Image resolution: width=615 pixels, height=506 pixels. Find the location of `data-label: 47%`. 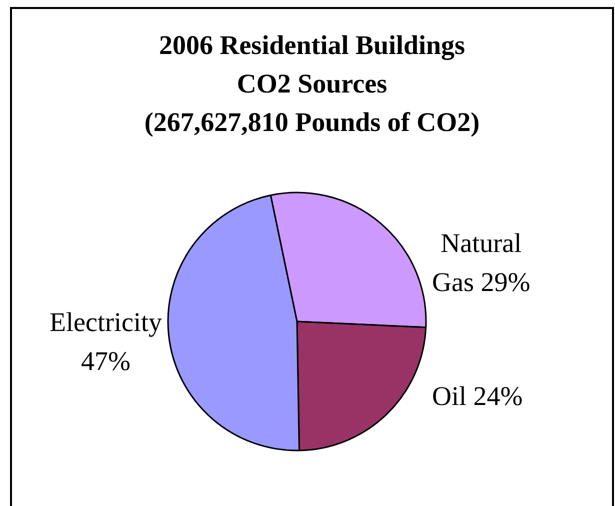

data-label: 47% is located at coordinates (106, 361).